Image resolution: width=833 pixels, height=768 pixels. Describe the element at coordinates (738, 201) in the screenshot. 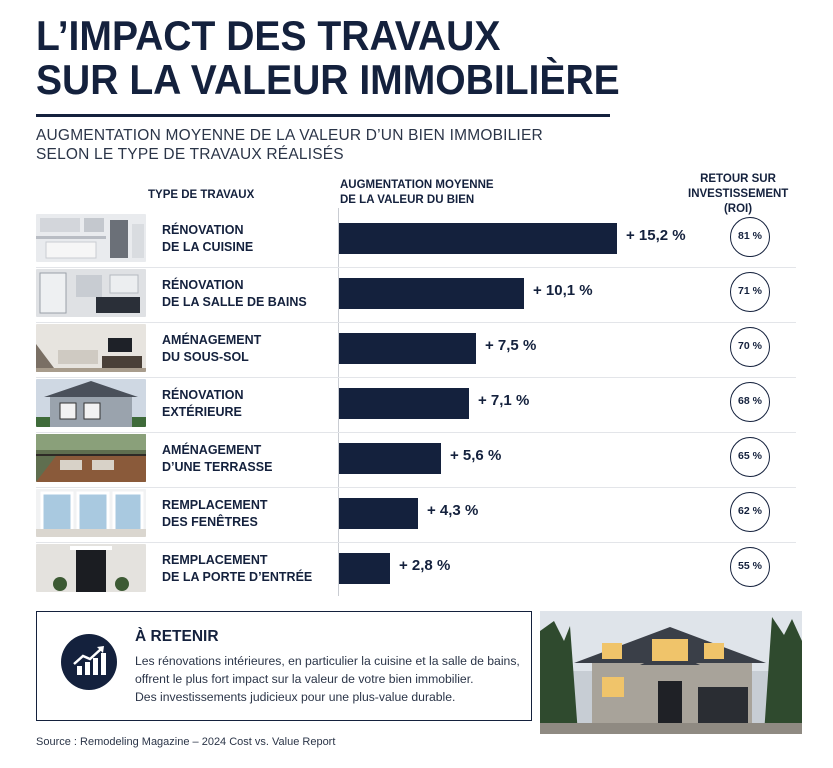

I see `column-header-roi-line-2: INVESTISSEMENT (ROI)` at that location.